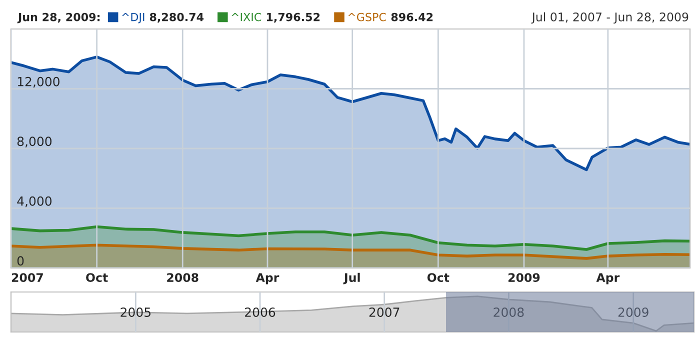  I want to click on text: 896.42, so click(412, 17).